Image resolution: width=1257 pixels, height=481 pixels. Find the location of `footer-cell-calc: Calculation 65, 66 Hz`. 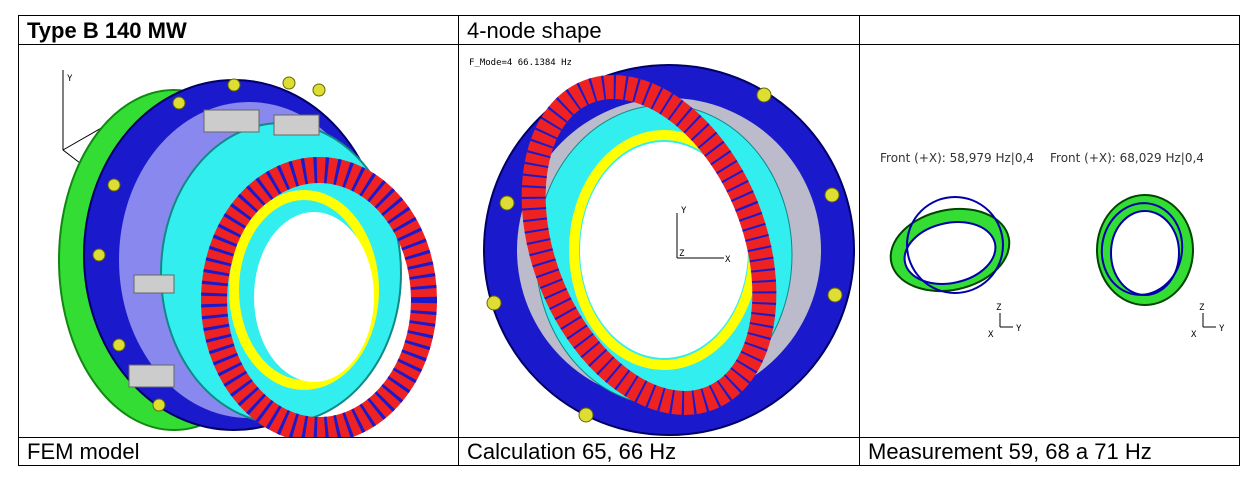

footer-cell-calc: Calculation 65, 66 Hz is located at coordinates (659, 451).